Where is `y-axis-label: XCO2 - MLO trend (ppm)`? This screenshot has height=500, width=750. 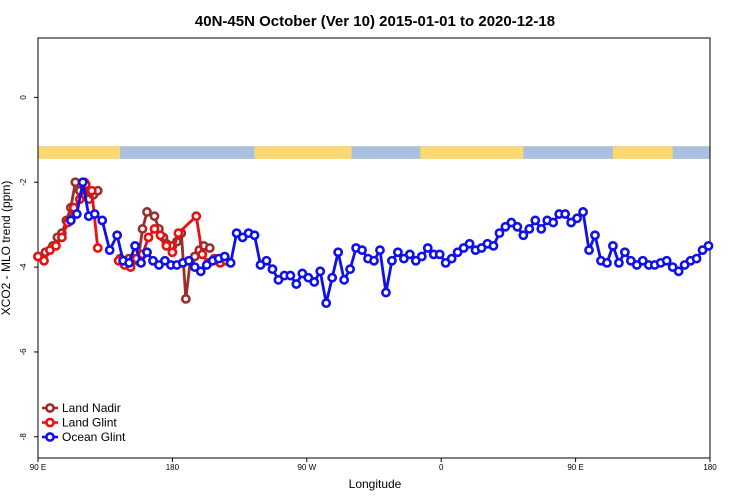
y-axis-label: XCO2 - MLO trend (ppm) is located at coordinates (6, 248).